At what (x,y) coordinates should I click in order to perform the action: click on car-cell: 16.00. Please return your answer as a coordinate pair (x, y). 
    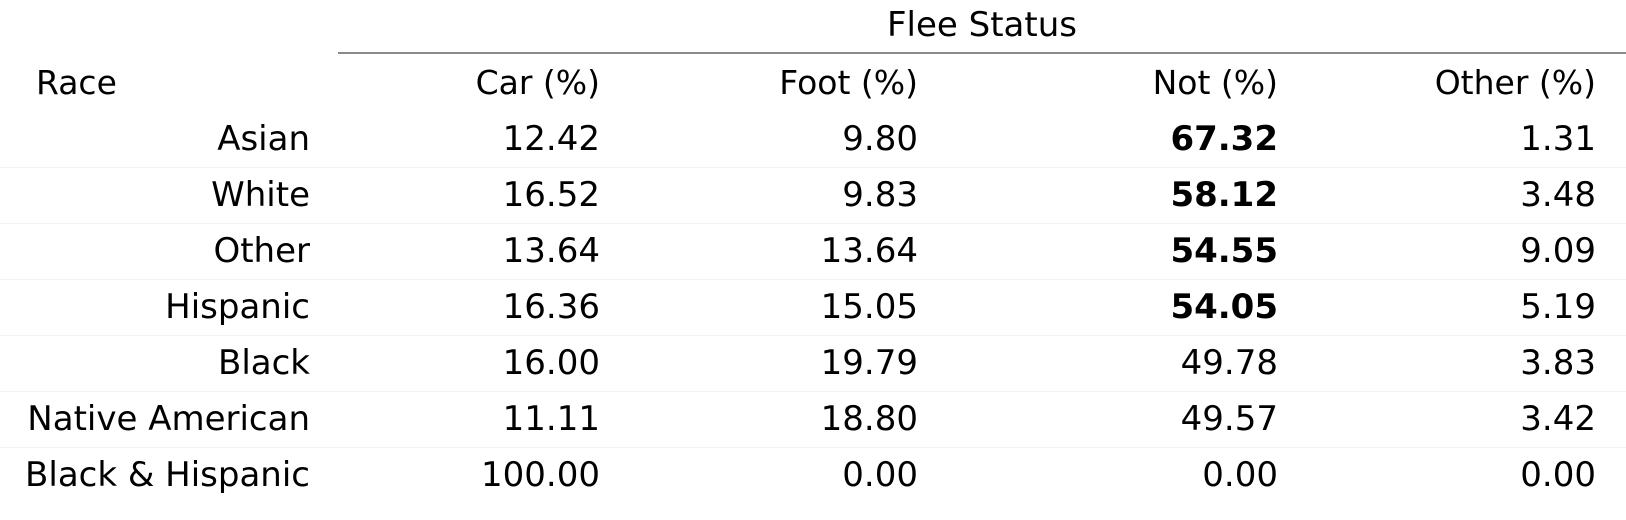
    Looking at the image, I should click on (551, 363).